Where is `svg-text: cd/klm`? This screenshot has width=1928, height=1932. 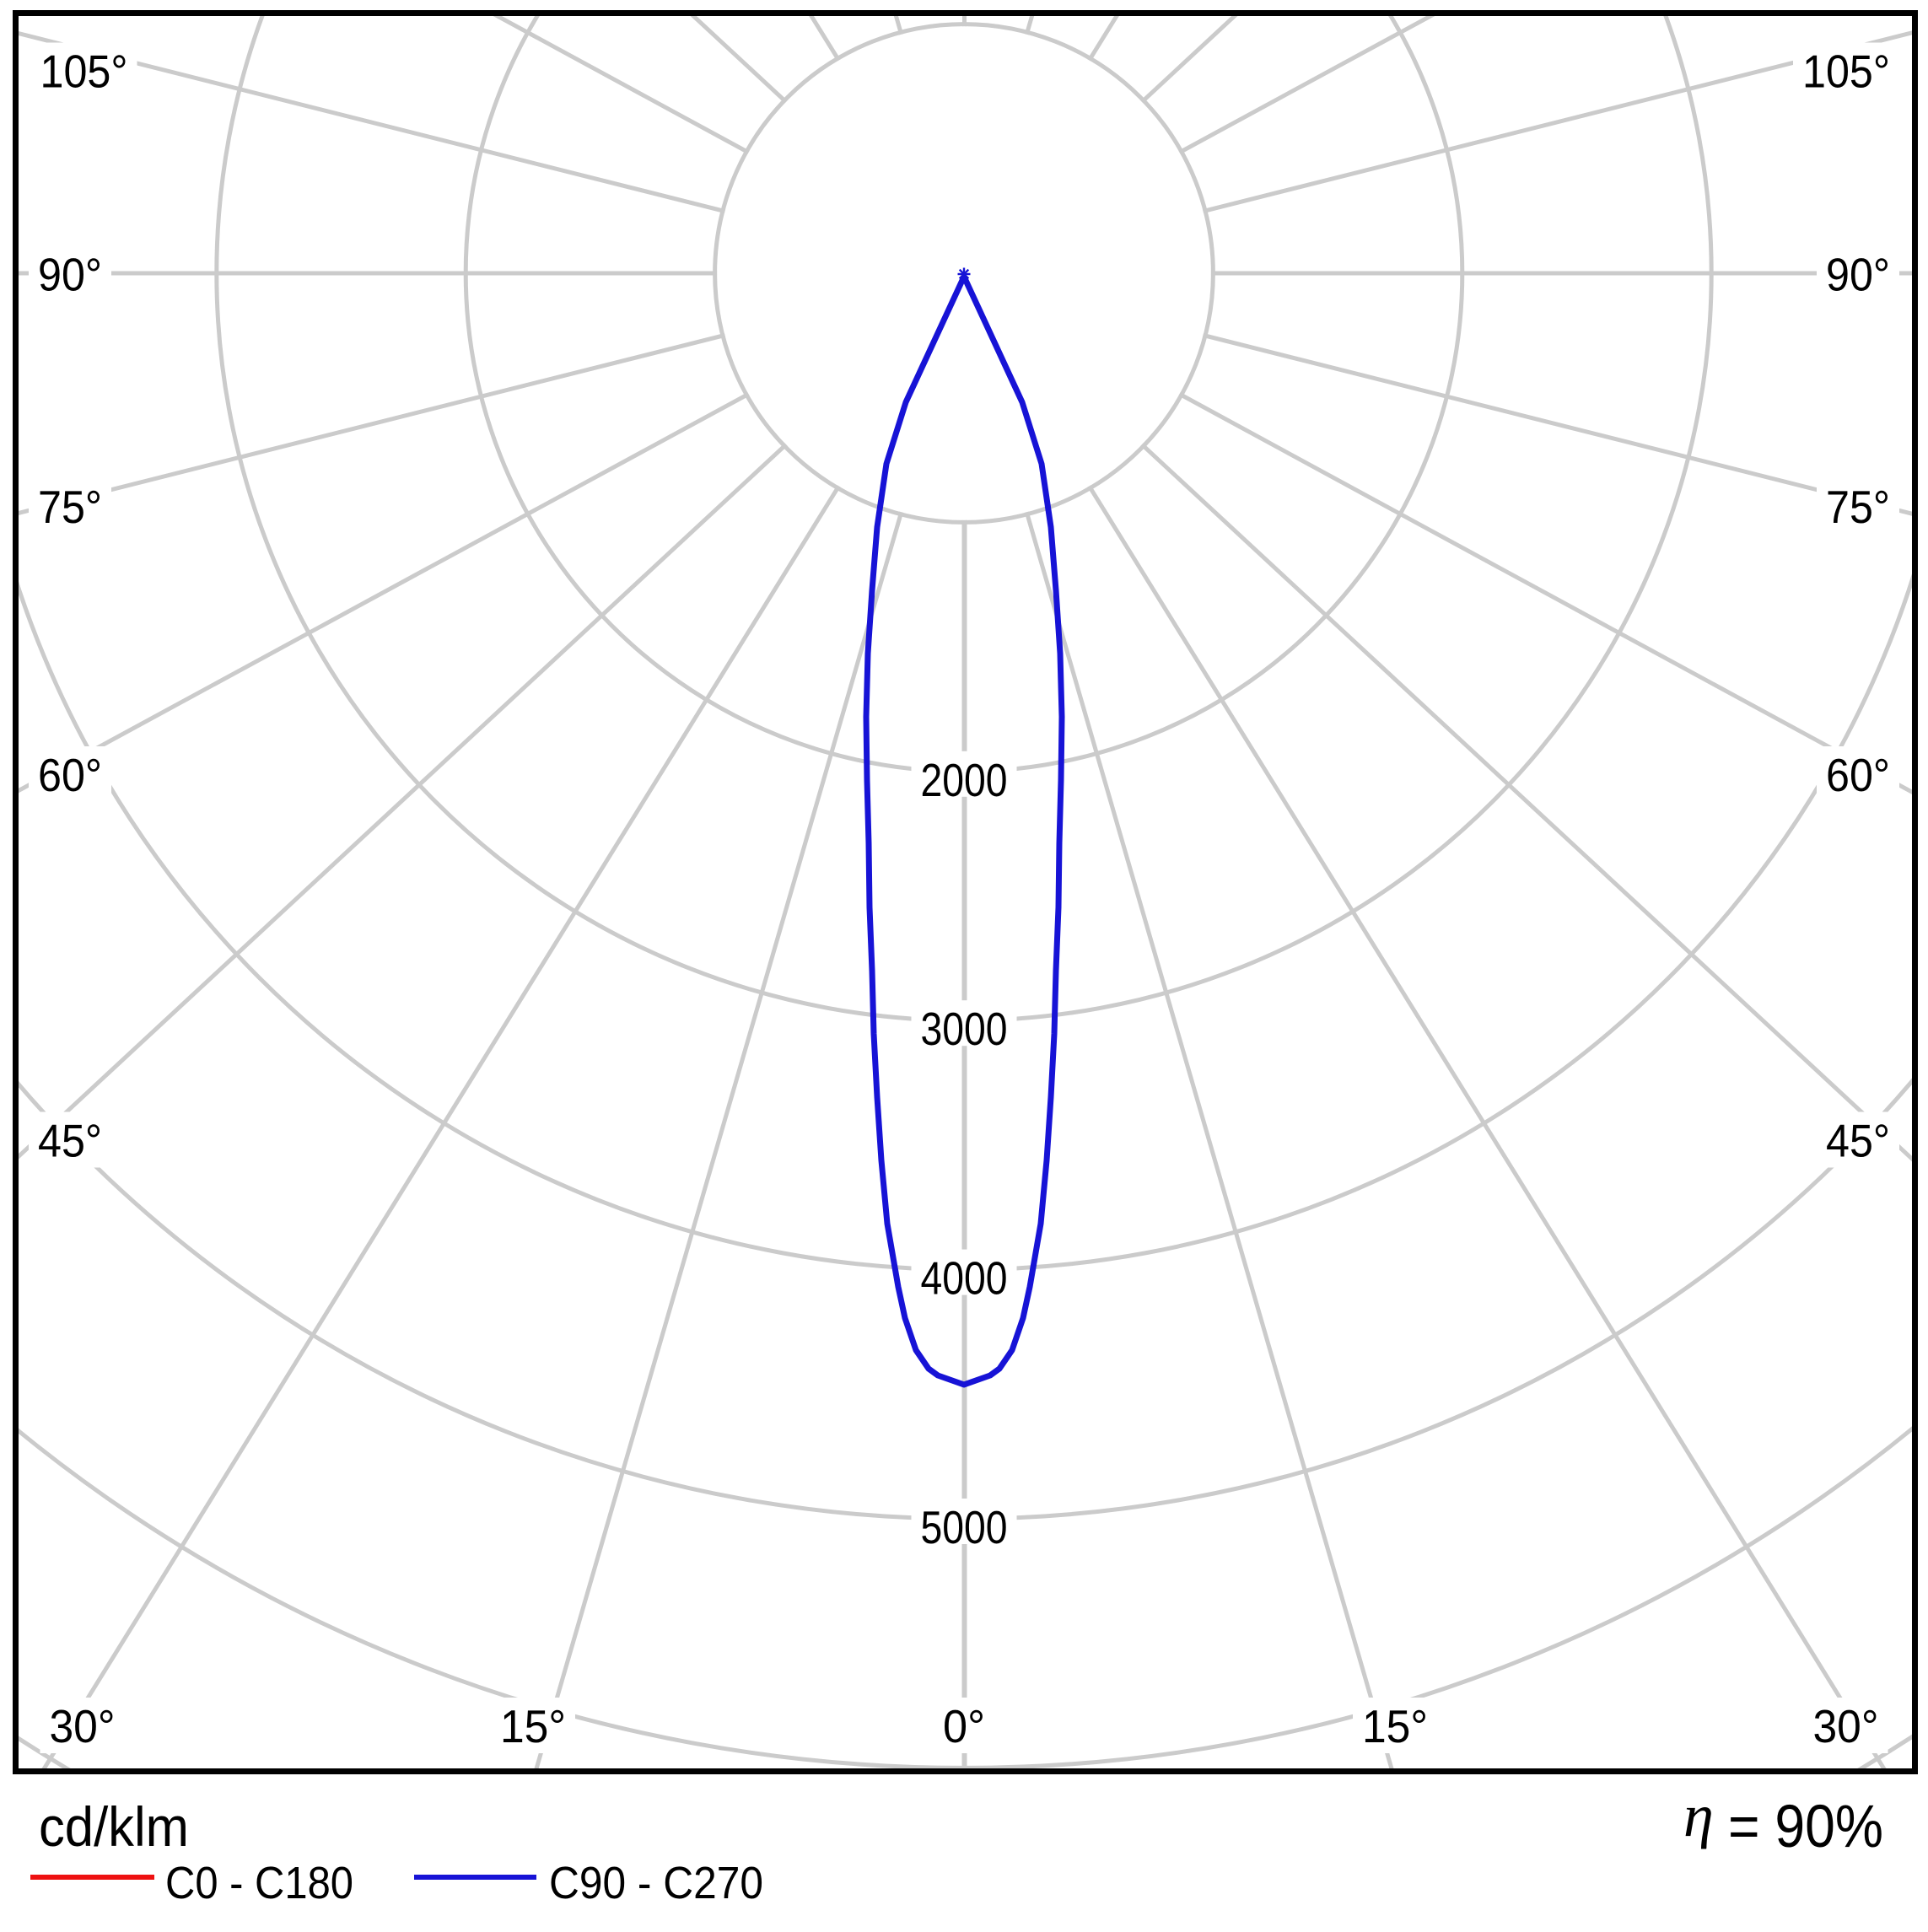 svg-text: cd/klm is located at coordinates (114, 1827).